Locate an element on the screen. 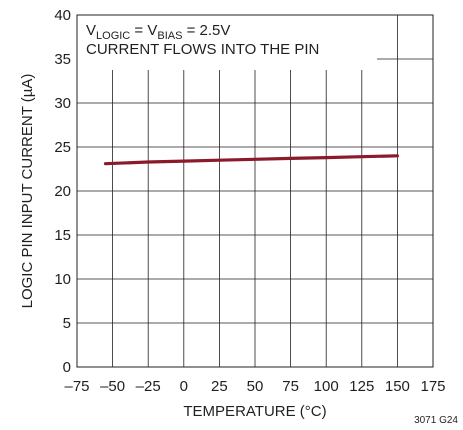 This screenshot has width=463, height=430. x-tick-label: 0 is located at coordinates (184, 386).